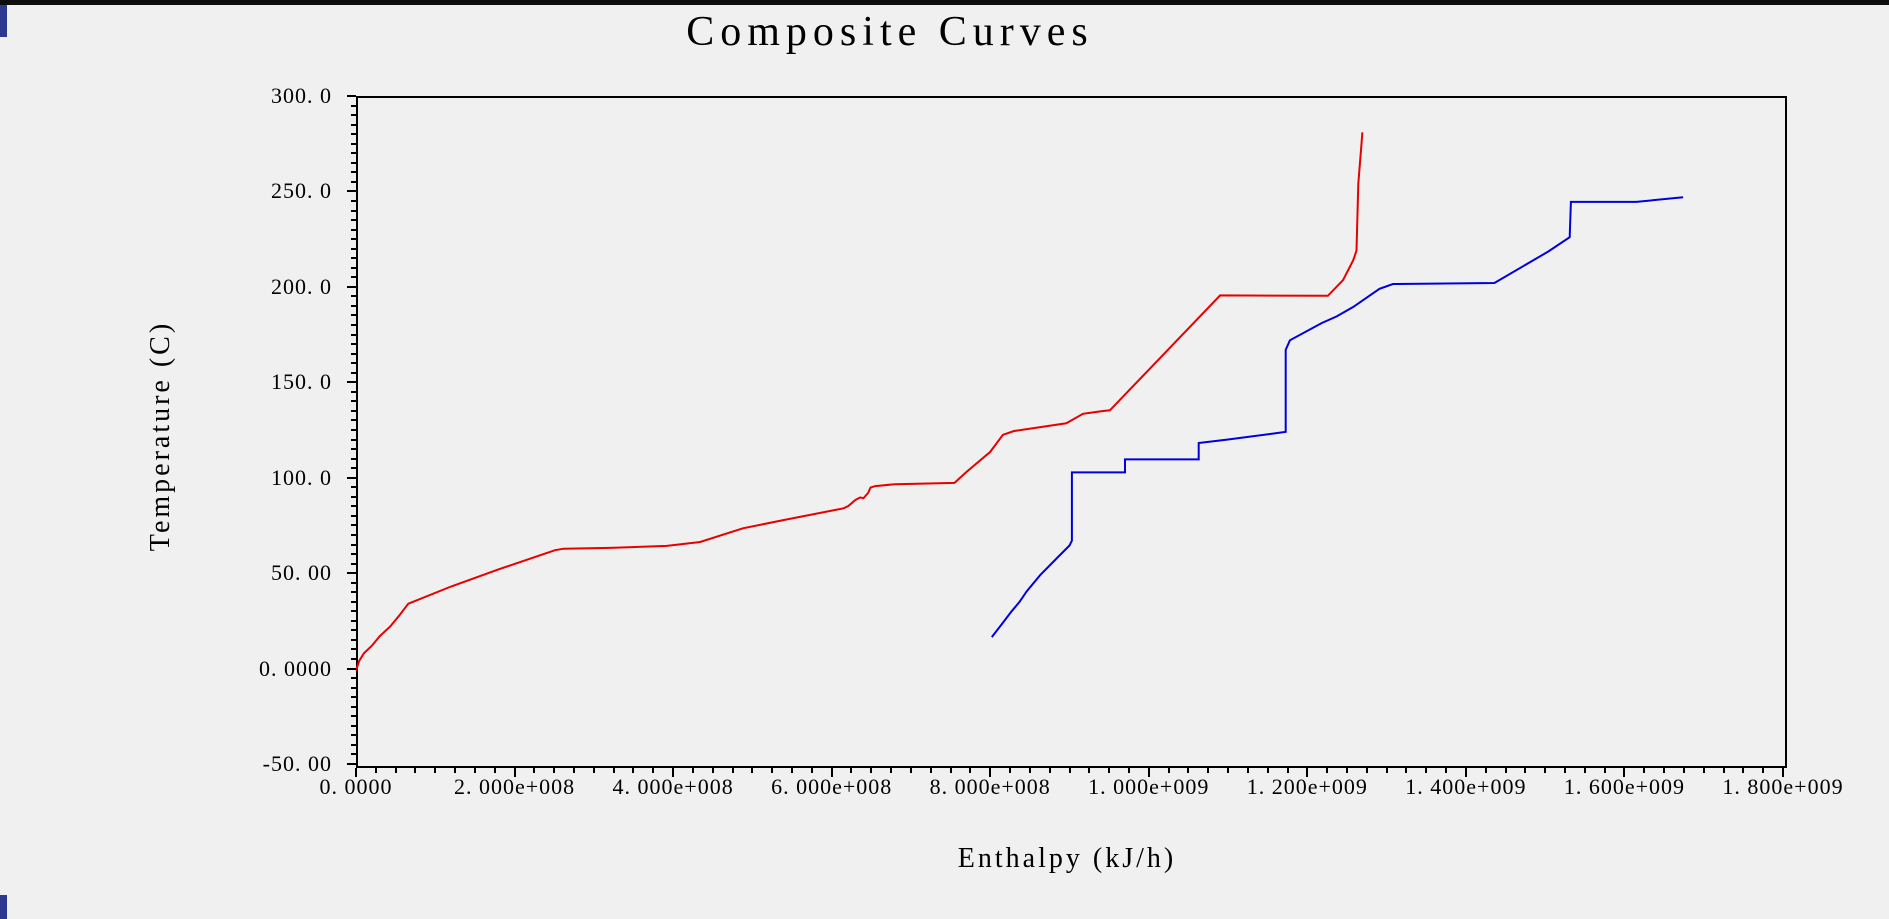  I want to click on window-top-edge-bar, so click(944, 2).